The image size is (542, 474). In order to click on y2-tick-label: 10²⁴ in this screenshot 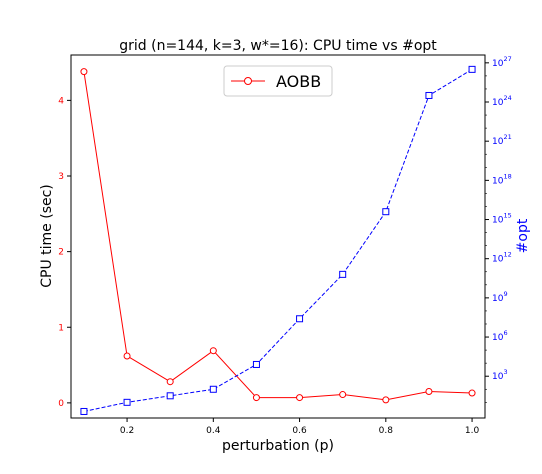, I will do `click(502, 101)`.